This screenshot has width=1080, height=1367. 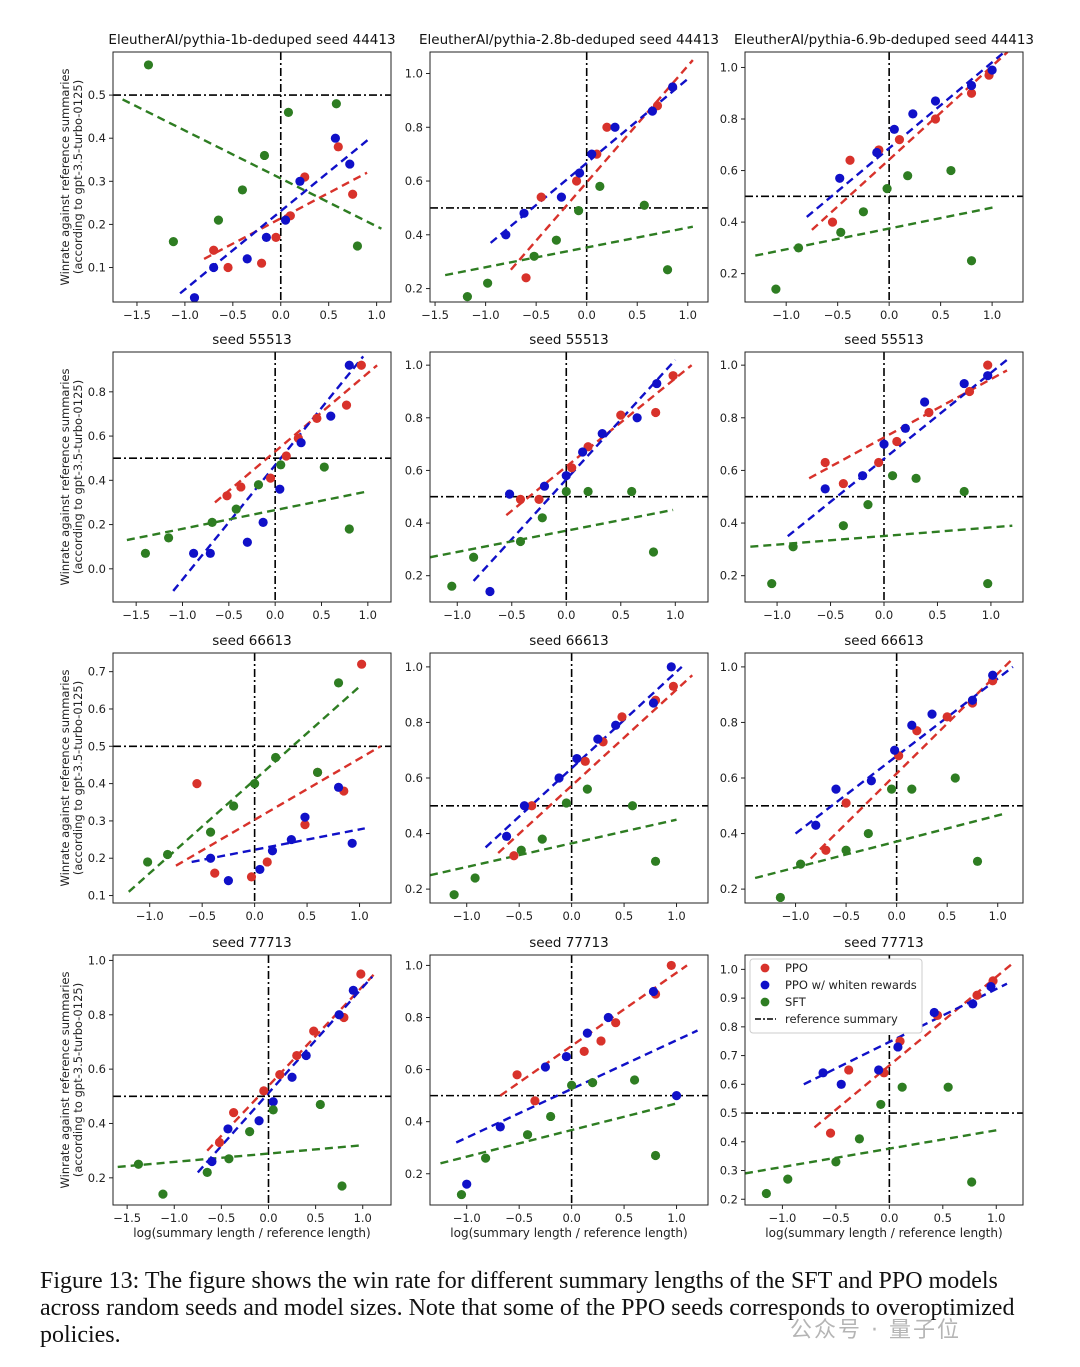 What do you see at coordinates (414, 470) in the screenshot?
I see `y-tick-label: 0.6` at bounding box center [414, 470].